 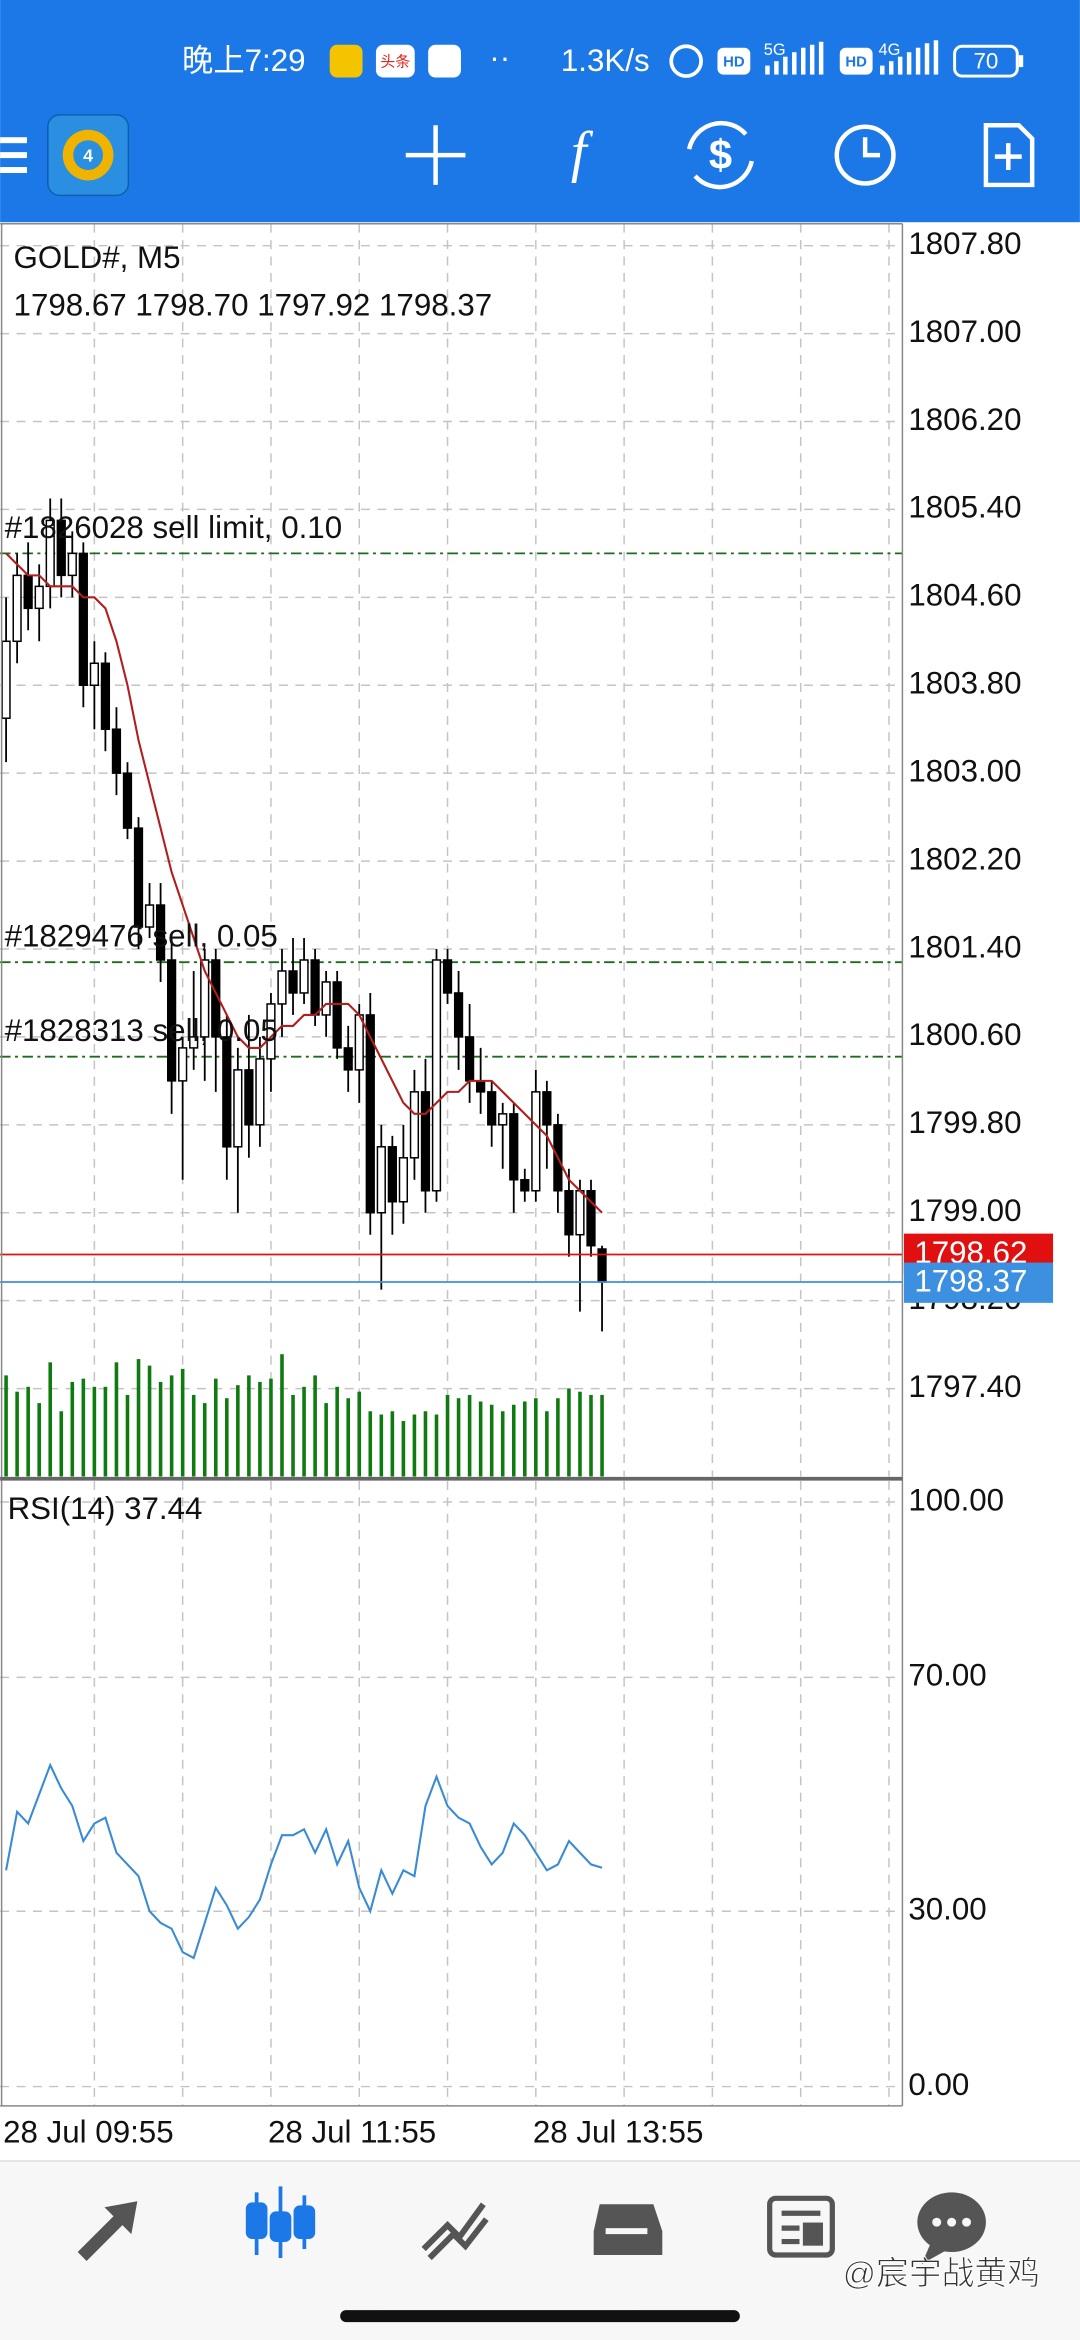 What do you see at coordinates (280, 2222) in the screenshot?
I see `chart-tab` at bounding box center [280, 2222].